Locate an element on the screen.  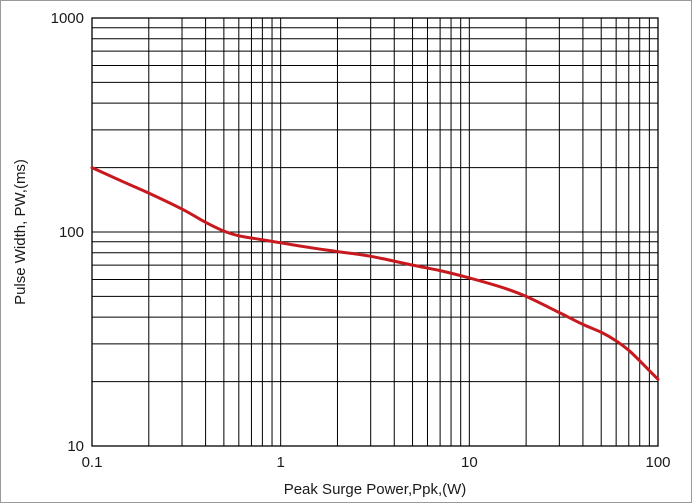
y-axis-title: Pulse Width, PW,(ms) is located at coordinates (20, 232).